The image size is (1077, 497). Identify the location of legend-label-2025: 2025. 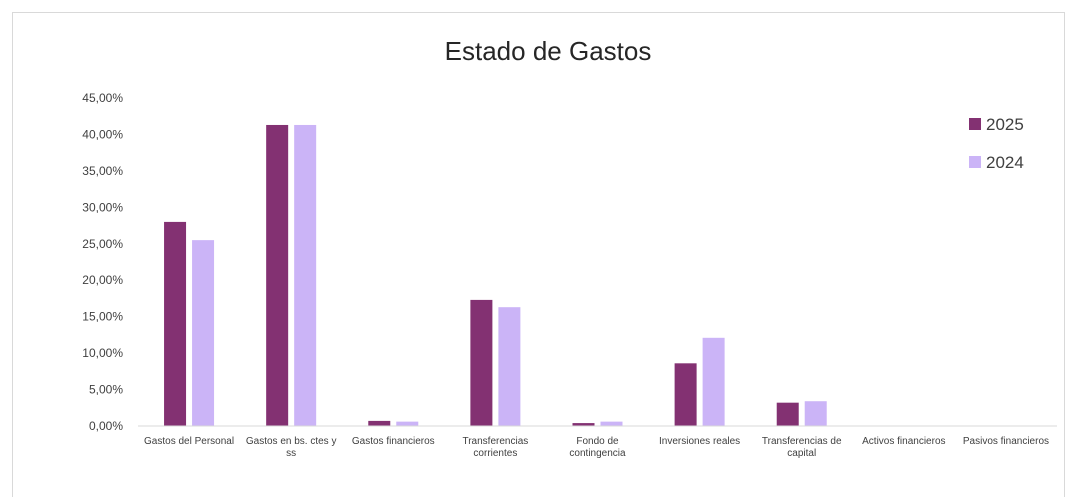
(1005, 124).